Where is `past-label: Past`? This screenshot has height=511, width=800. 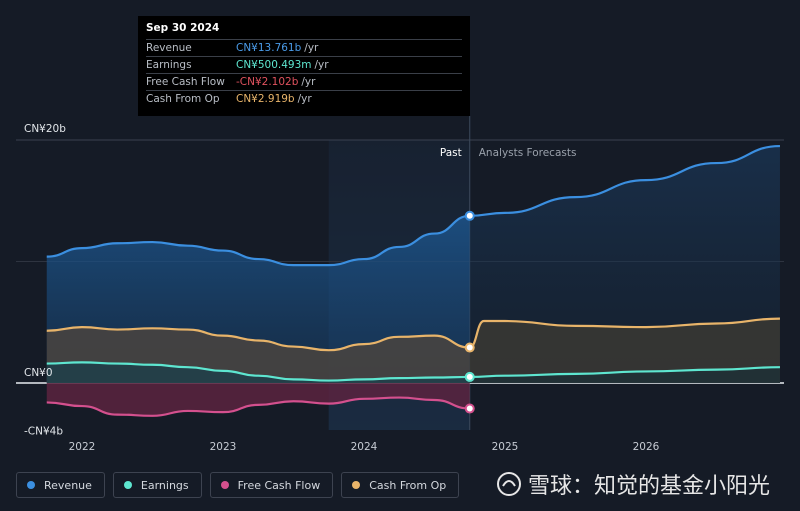
past-label: Past is located at coordinates (451, 153).